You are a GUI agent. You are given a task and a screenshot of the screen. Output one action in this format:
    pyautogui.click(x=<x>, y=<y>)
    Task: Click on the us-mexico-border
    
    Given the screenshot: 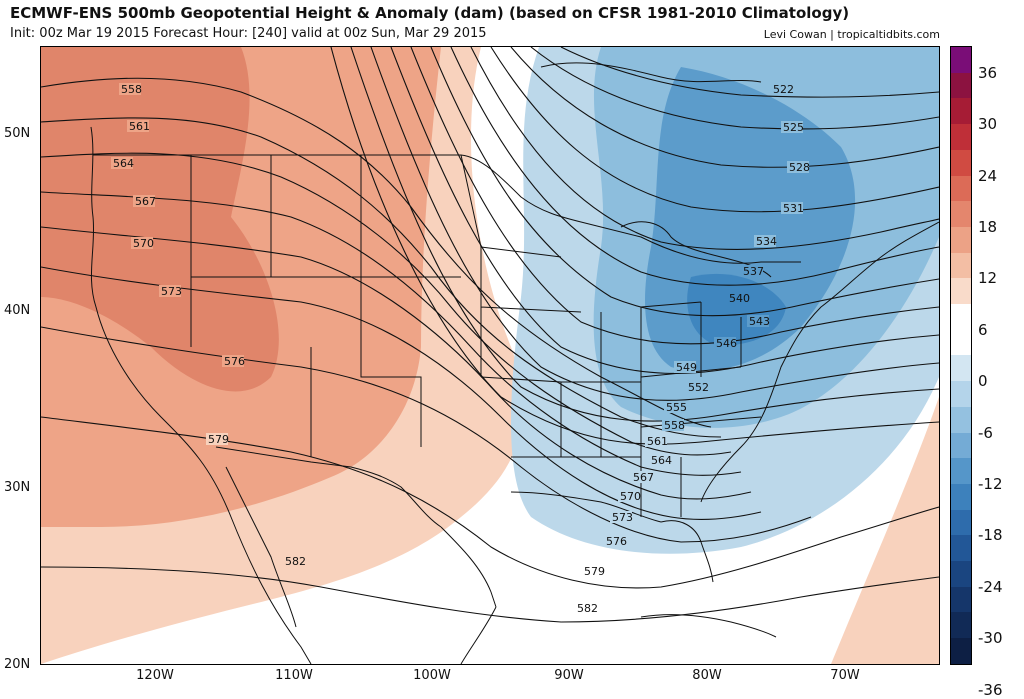 What is the action you would take?
    pyautogui.click(x=328, y=487)
    